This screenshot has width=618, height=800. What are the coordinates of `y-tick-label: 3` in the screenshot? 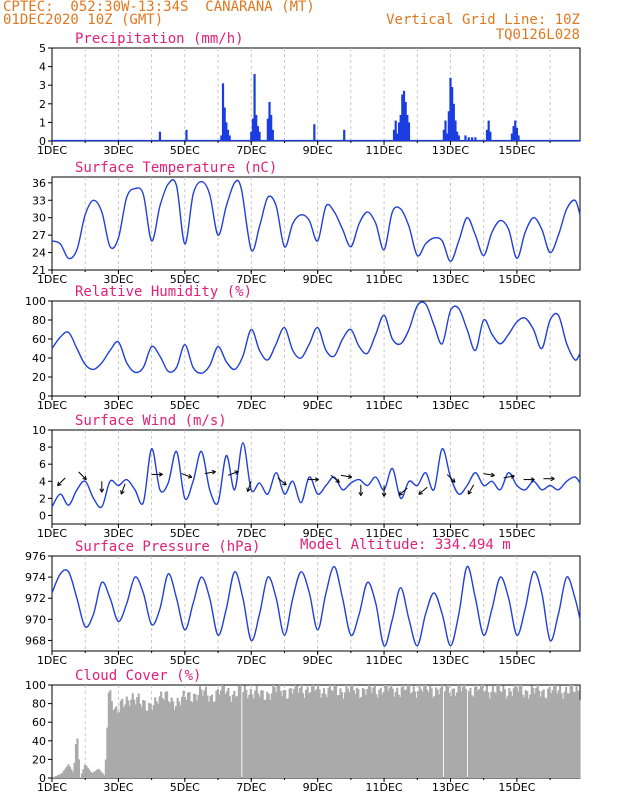 It's located at (42, 85).